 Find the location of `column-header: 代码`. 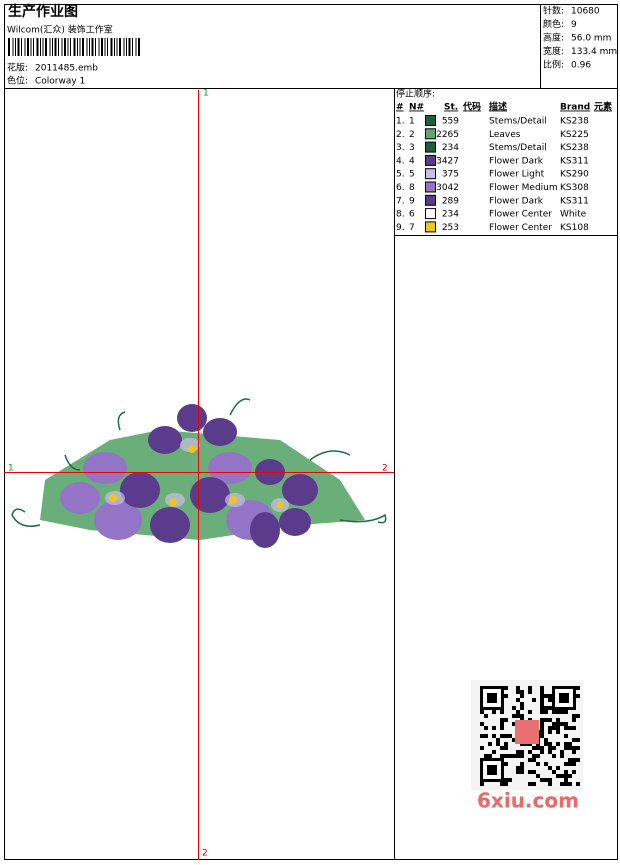

column-header: 代码 is located at coordinates (471, 107).